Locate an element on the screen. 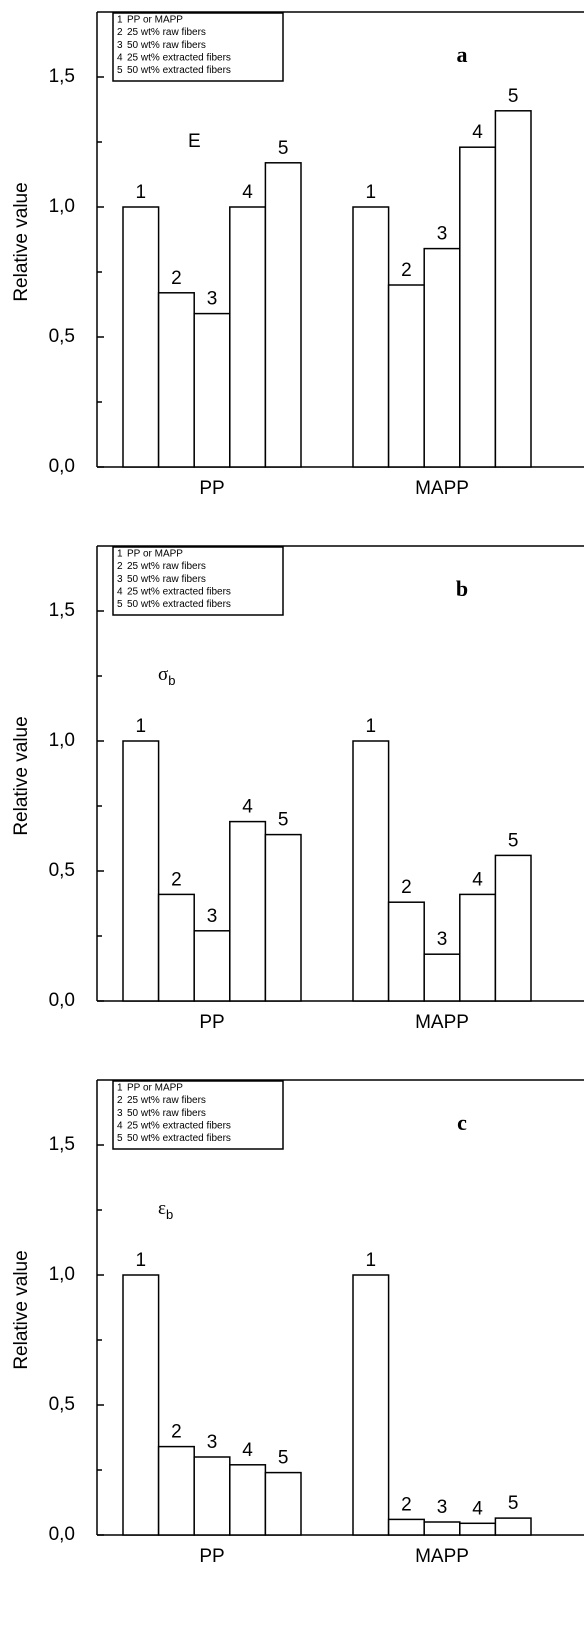  annotation: σb is located at coordinates (166, 676).